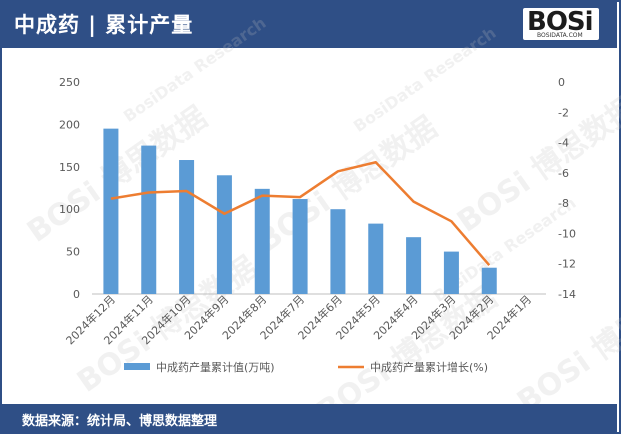  I want to click on page-title: 中成药 | 累计产量, so click(104, 25).